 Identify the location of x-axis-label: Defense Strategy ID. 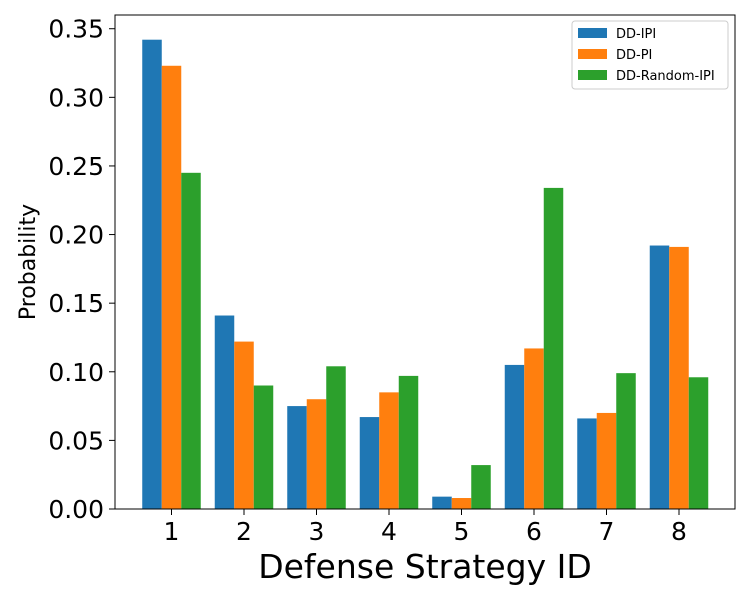
(425, 566).